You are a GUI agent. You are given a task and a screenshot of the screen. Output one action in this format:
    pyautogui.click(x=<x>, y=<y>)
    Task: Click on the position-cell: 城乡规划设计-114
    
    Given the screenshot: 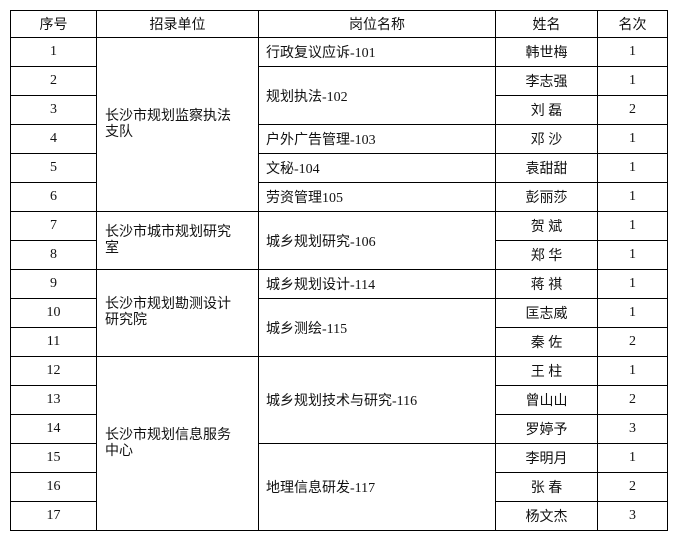 What is the action you would take?
    pyautogui.click(x=377, y=284)
    